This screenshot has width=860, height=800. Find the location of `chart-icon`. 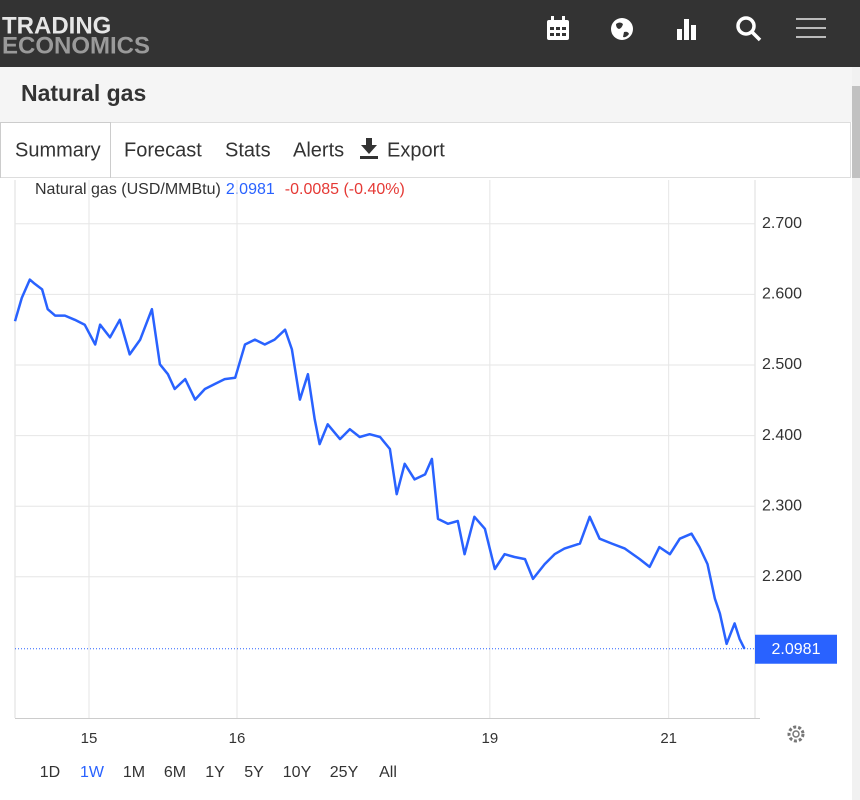

chart-icon is located at coordinates (686, 29).